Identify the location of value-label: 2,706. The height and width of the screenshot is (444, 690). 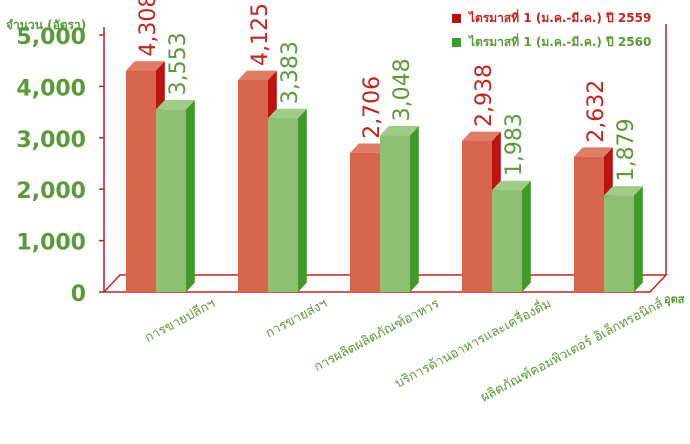
(372, 107).